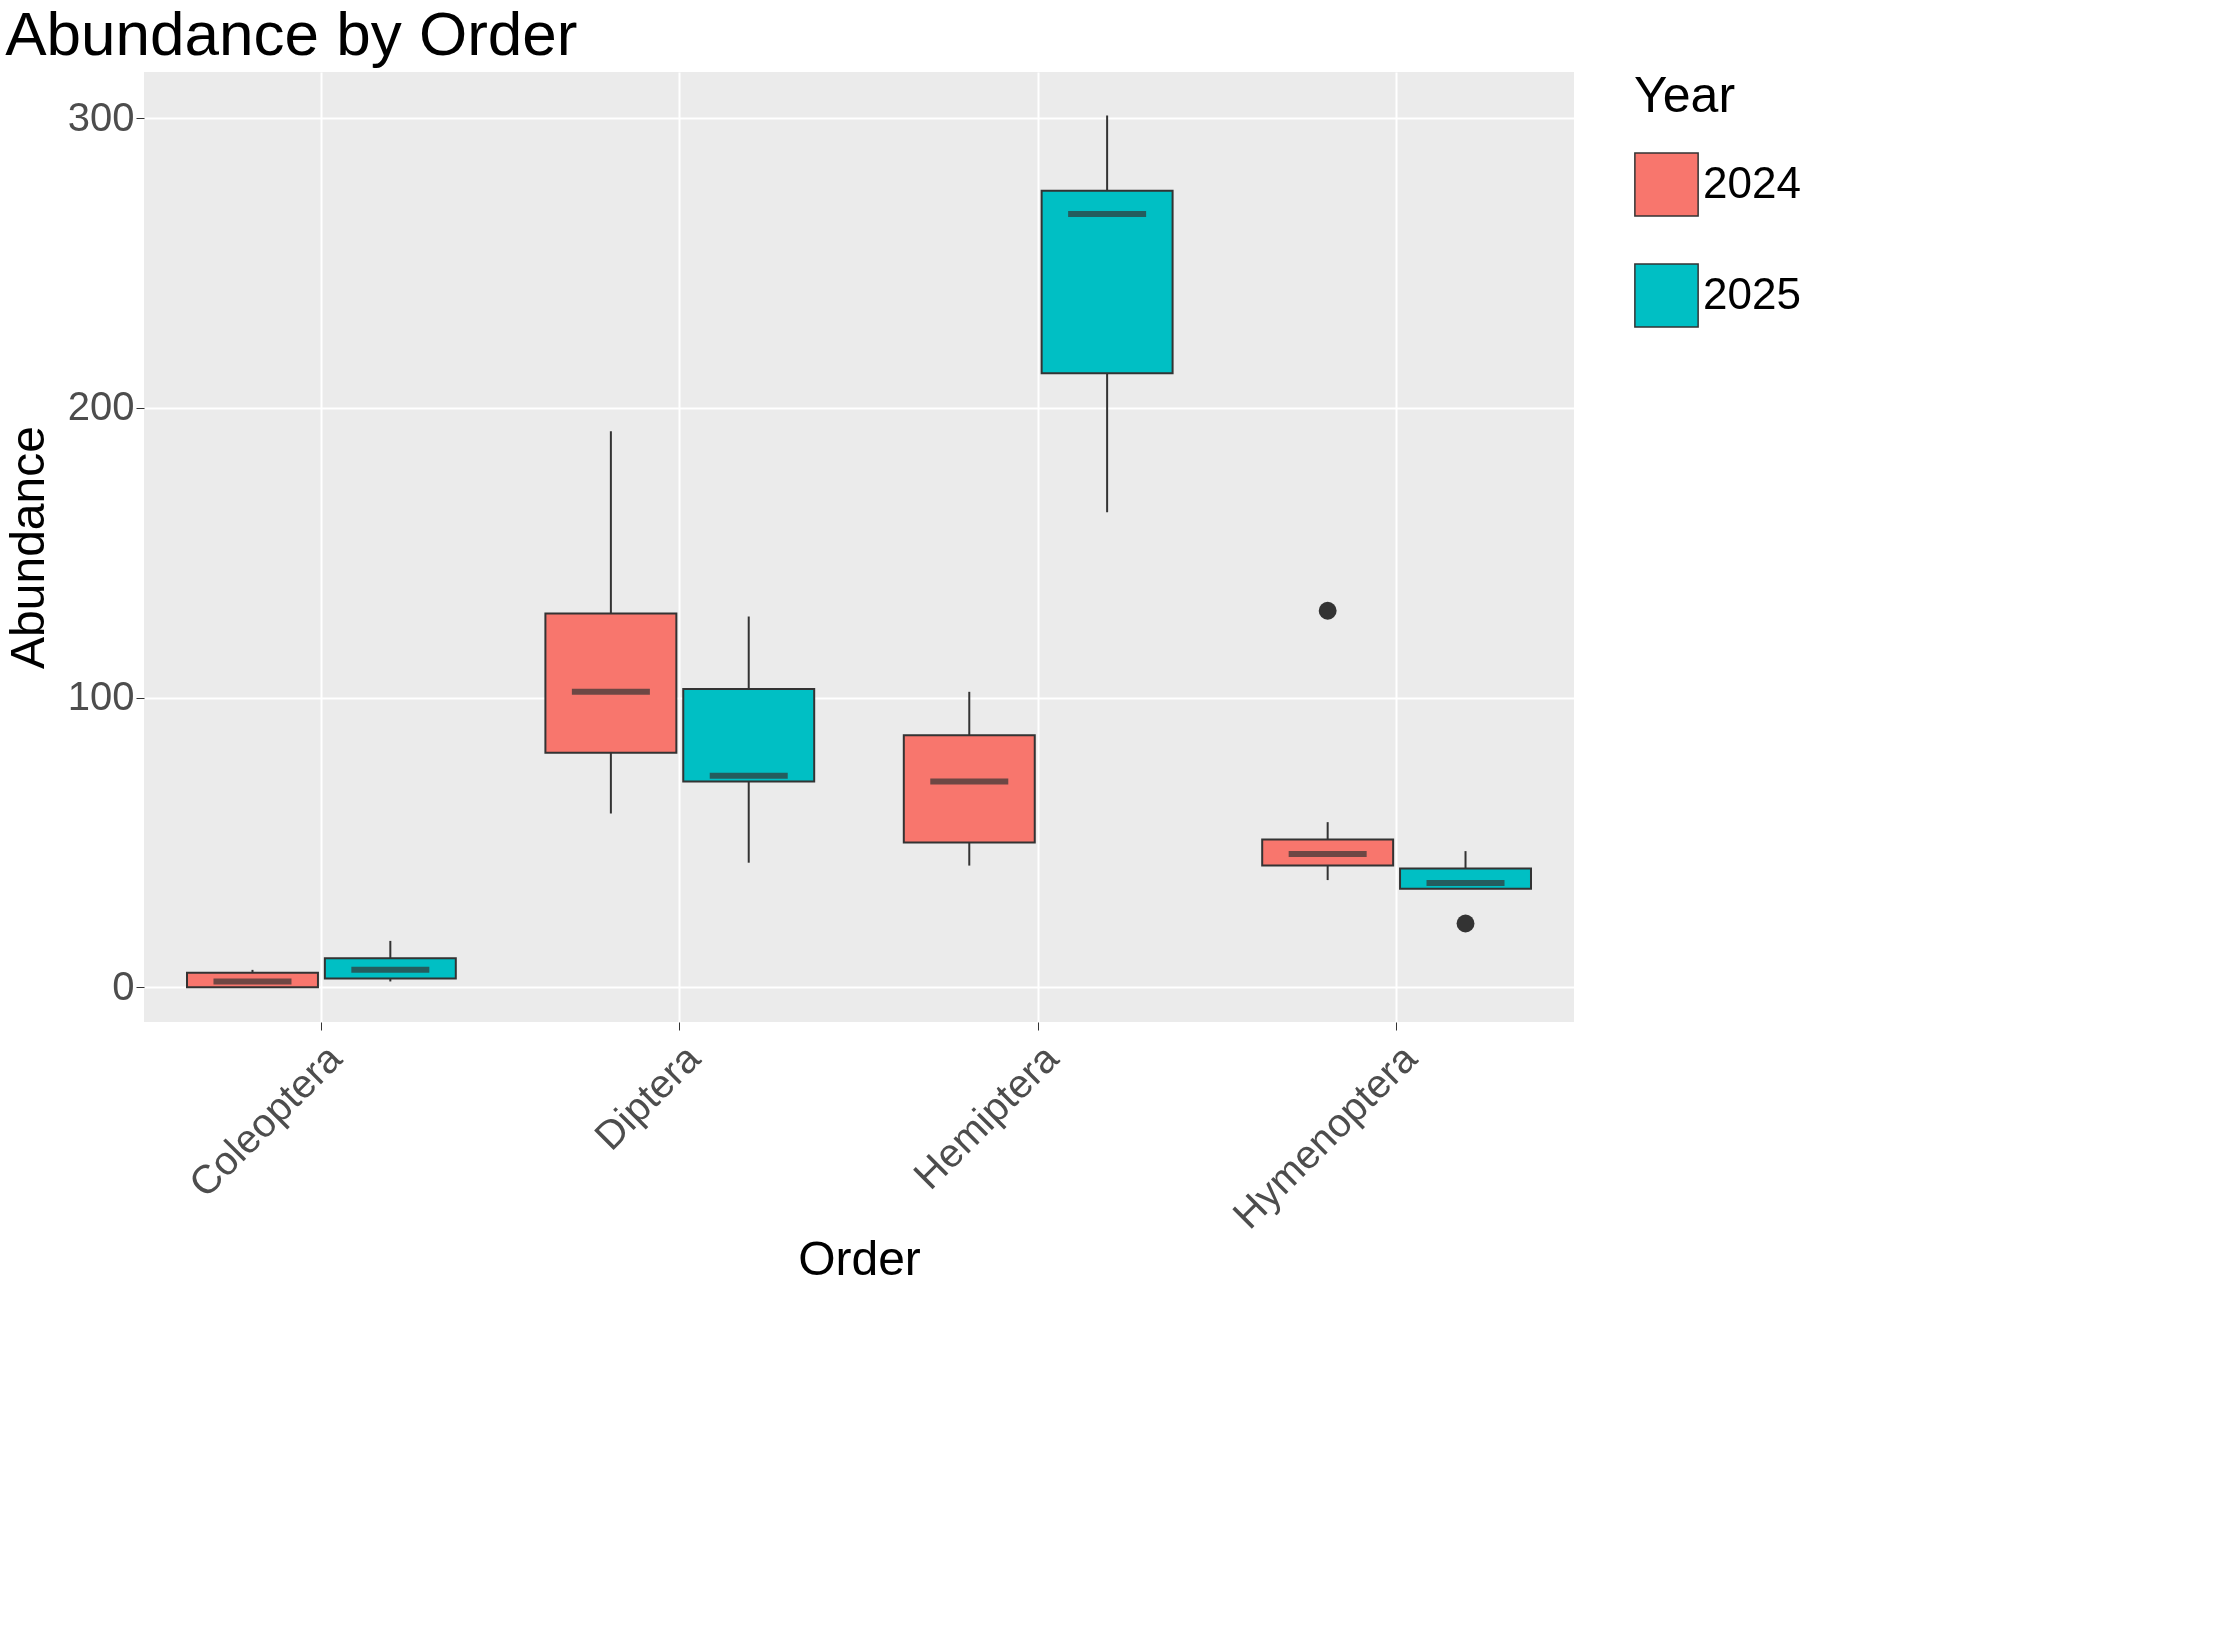 The width and height of the screenshot is (2215, 1645). Describe the element at coordinates (101, 116) in the screenshot. I see `y-tick-label: 300` at that location.